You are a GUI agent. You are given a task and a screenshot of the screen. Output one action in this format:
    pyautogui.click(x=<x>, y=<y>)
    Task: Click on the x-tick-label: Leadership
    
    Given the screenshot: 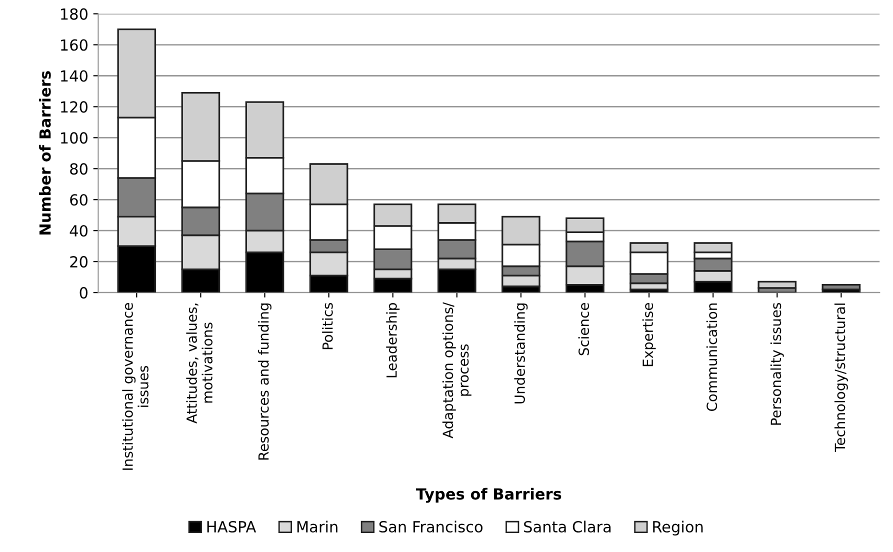 What is the action you would take?
    pyautogui.click(x=393, y=340)
    